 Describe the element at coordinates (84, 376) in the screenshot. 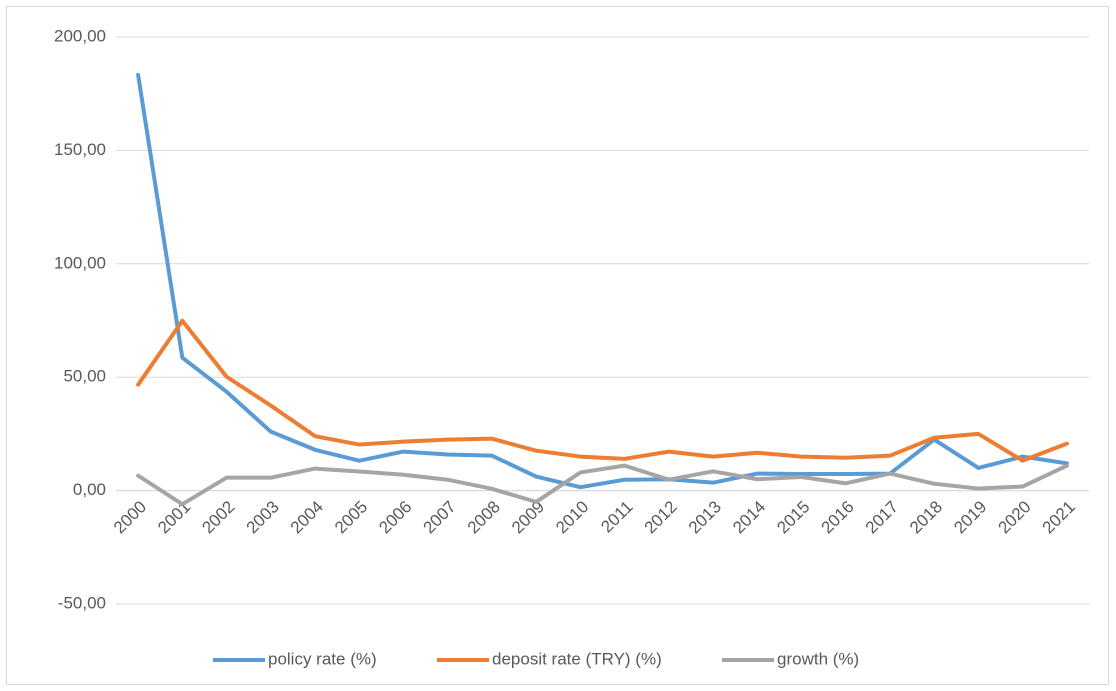

I see `y-tick-label: 50,00` at that location.